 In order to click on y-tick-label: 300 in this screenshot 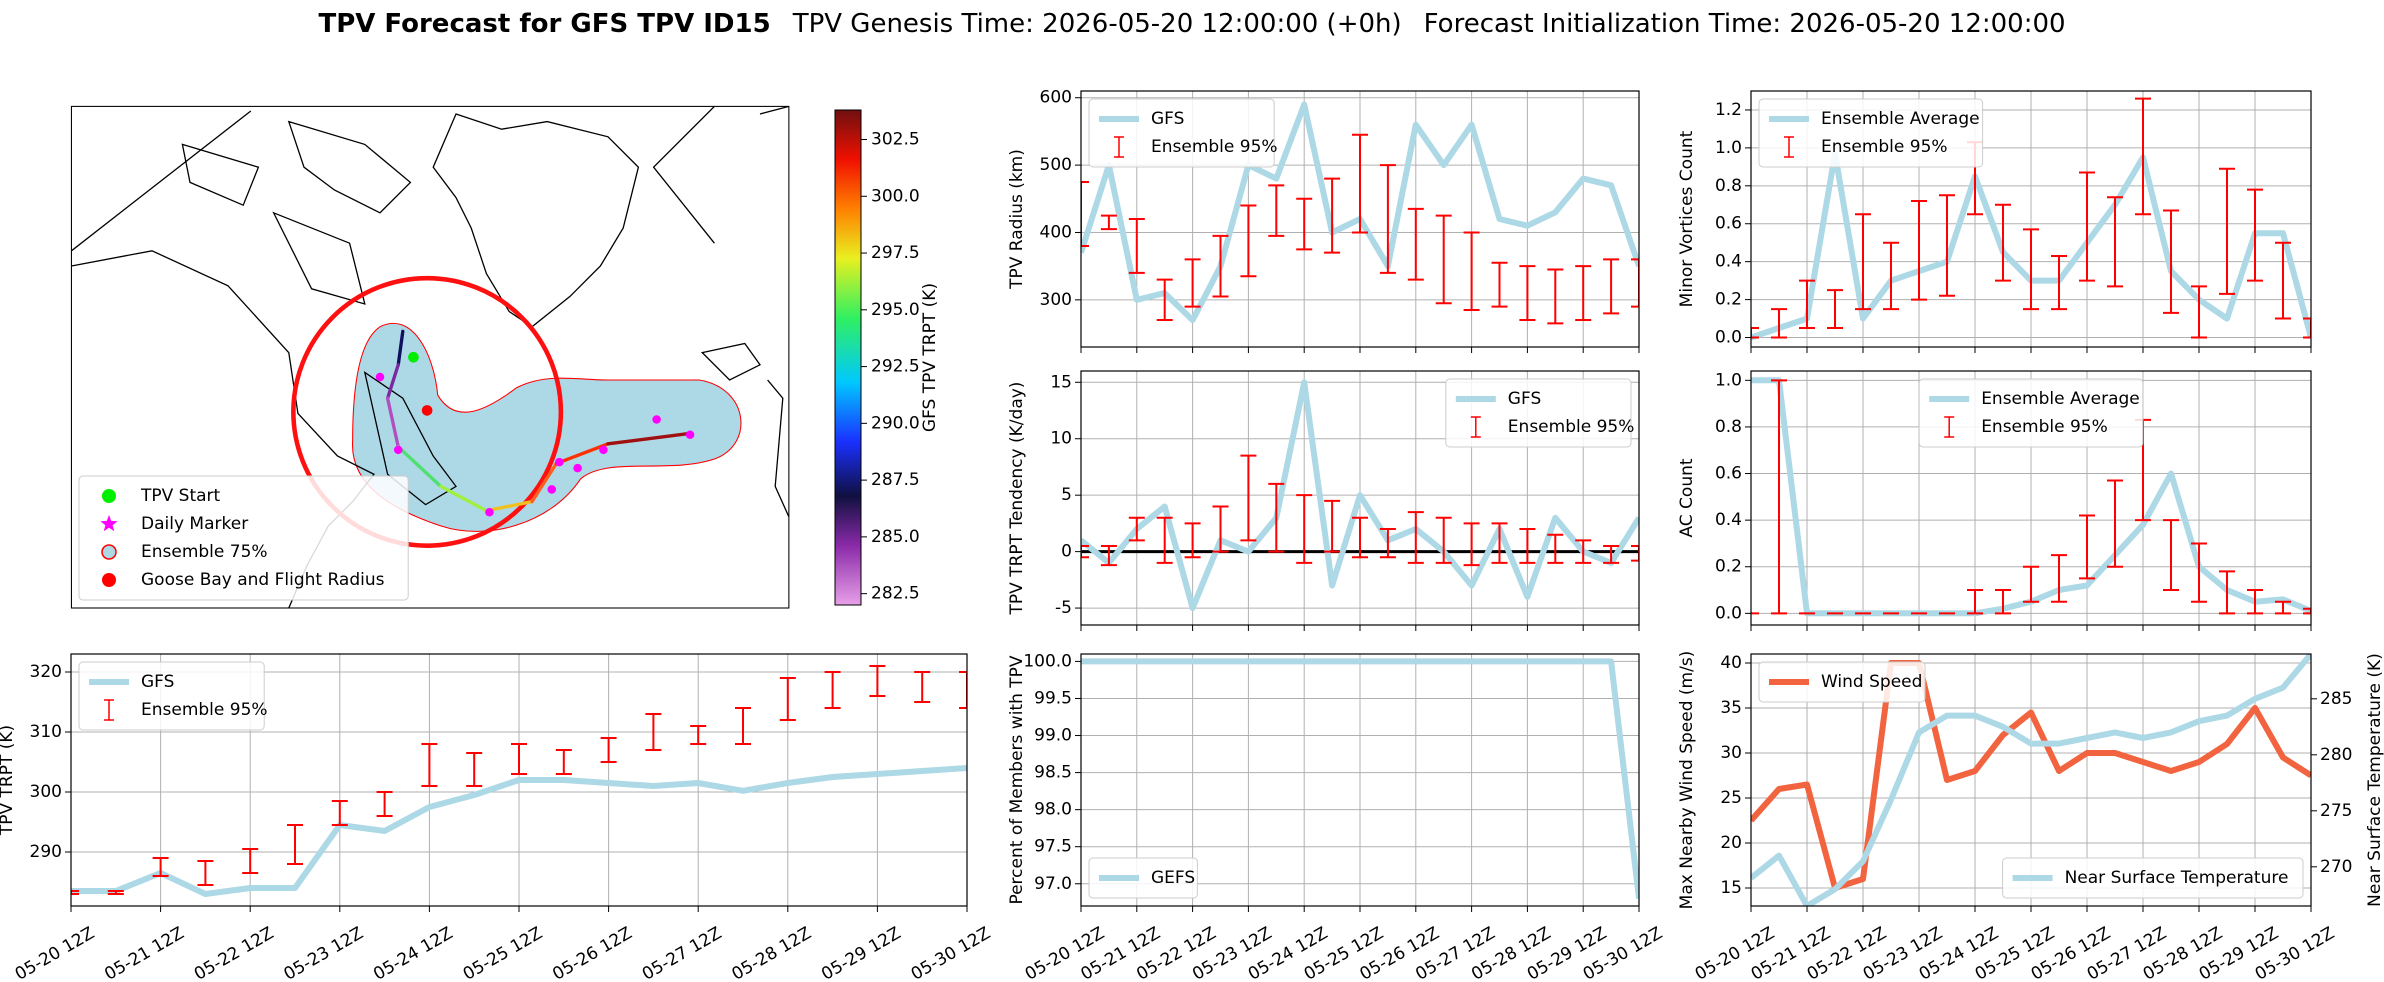, I will do `click(1056, 300)`.